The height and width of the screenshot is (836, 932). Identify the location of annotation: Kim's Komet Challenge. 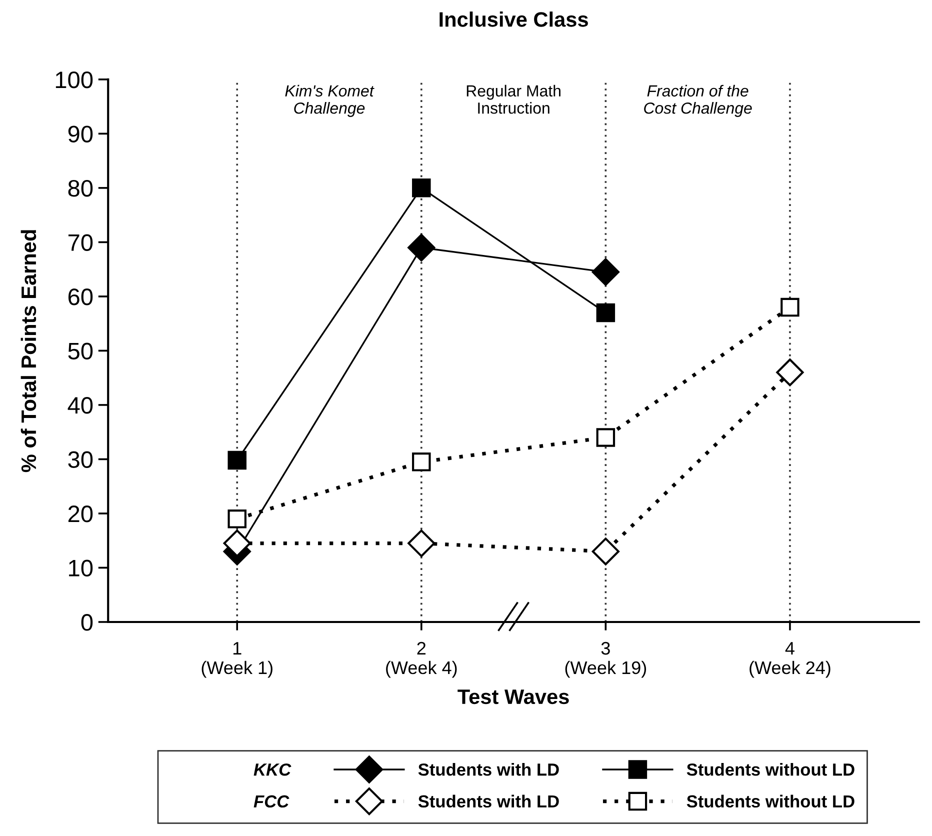
(329, 100).